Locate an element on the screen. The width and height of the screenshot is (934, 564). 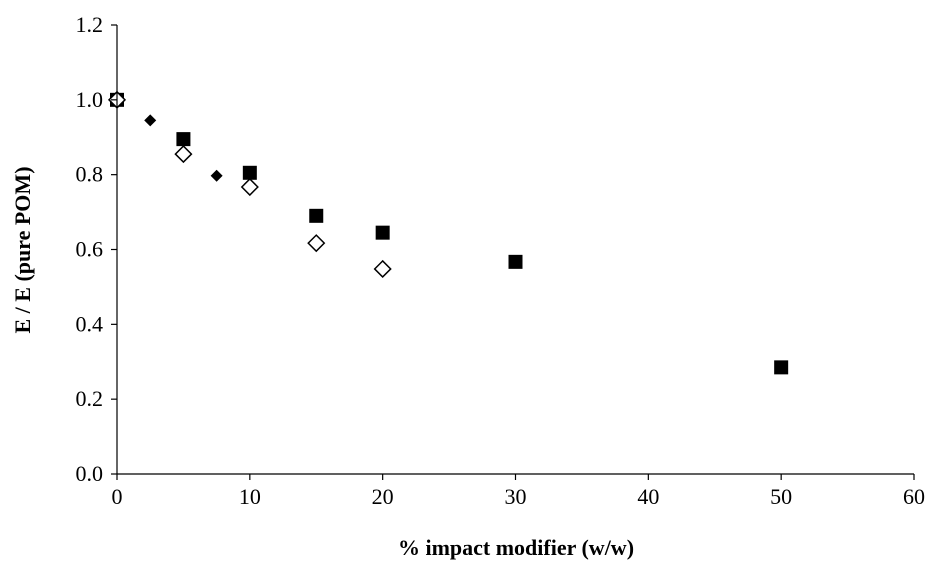
x-tick-label: 60 is located at coordinates (914, 496).